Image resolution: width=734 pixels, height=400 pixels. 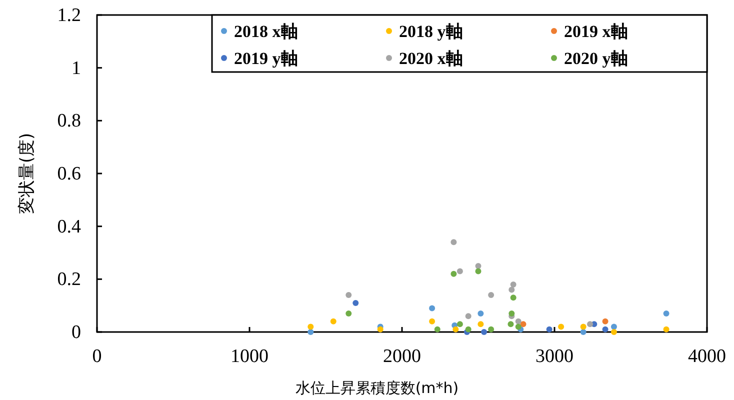 What do you see at coordinates (596, 58) in the screenshot?
I see `legend-label: 2020 y軸` at bounding box center [596, 58].